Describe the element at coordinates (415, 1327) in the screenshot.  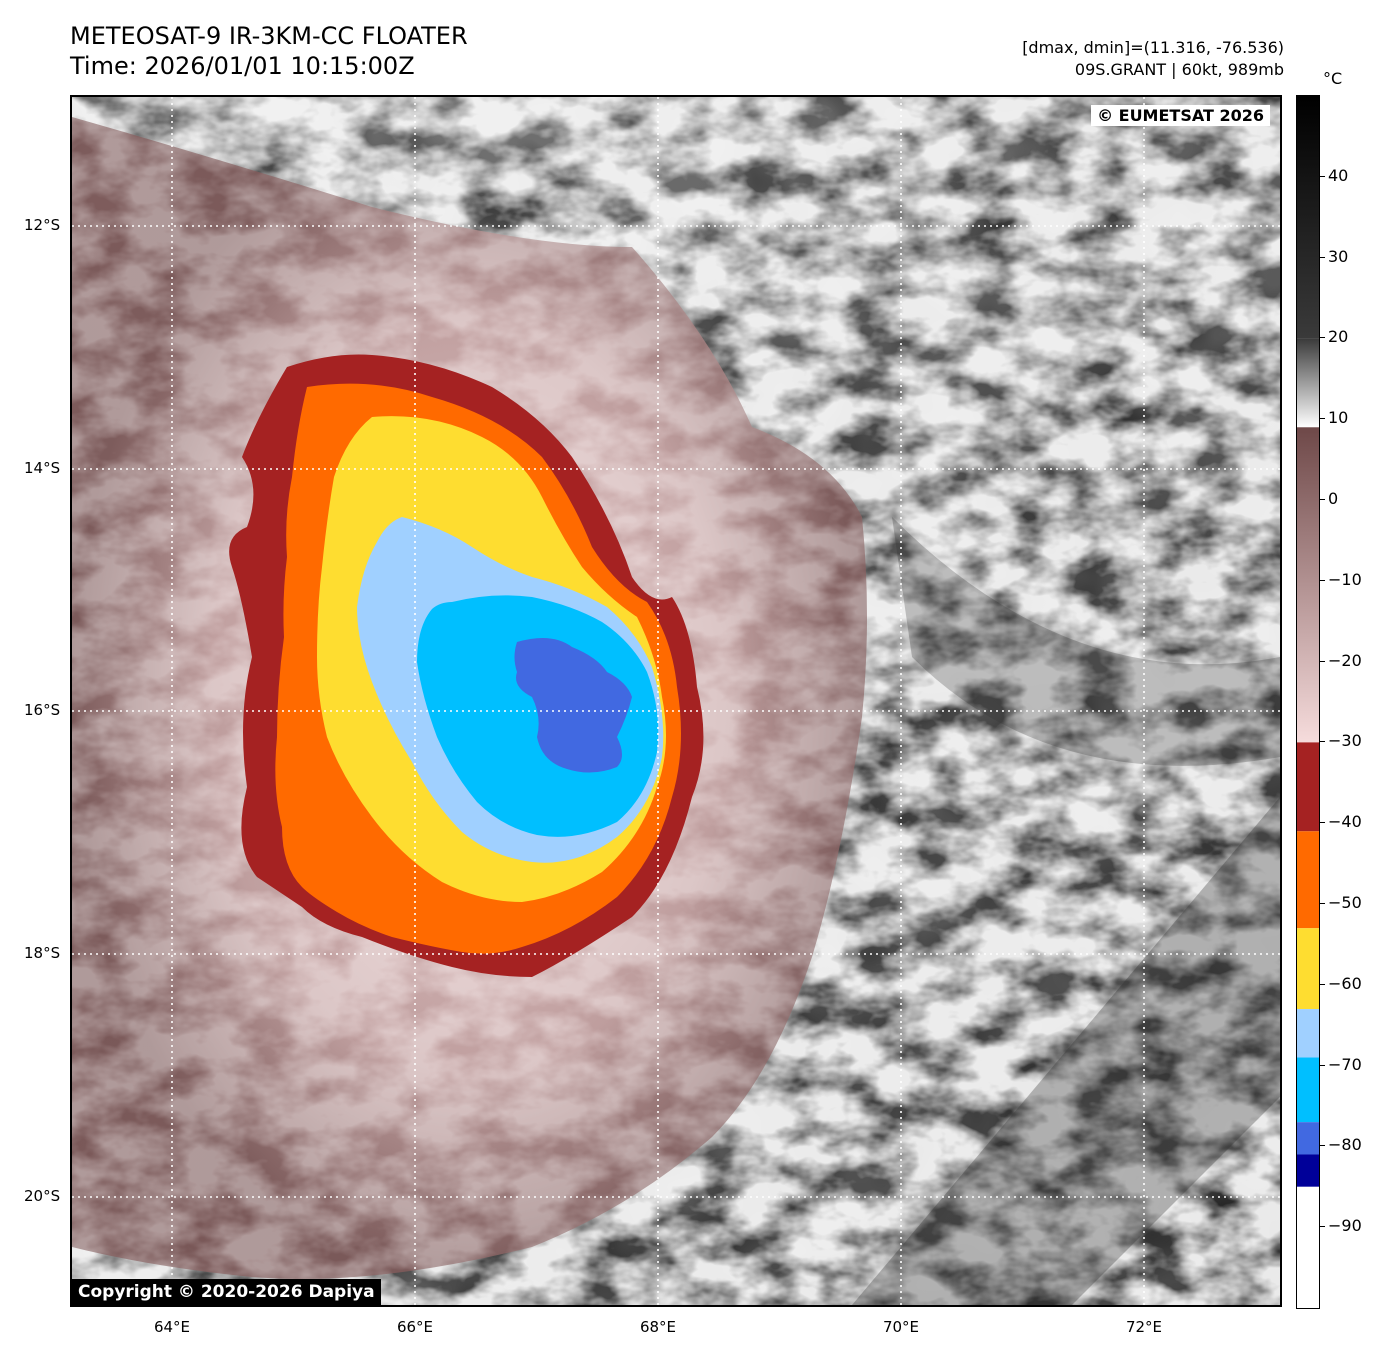
I see `lon-label: 66°E` at that location.